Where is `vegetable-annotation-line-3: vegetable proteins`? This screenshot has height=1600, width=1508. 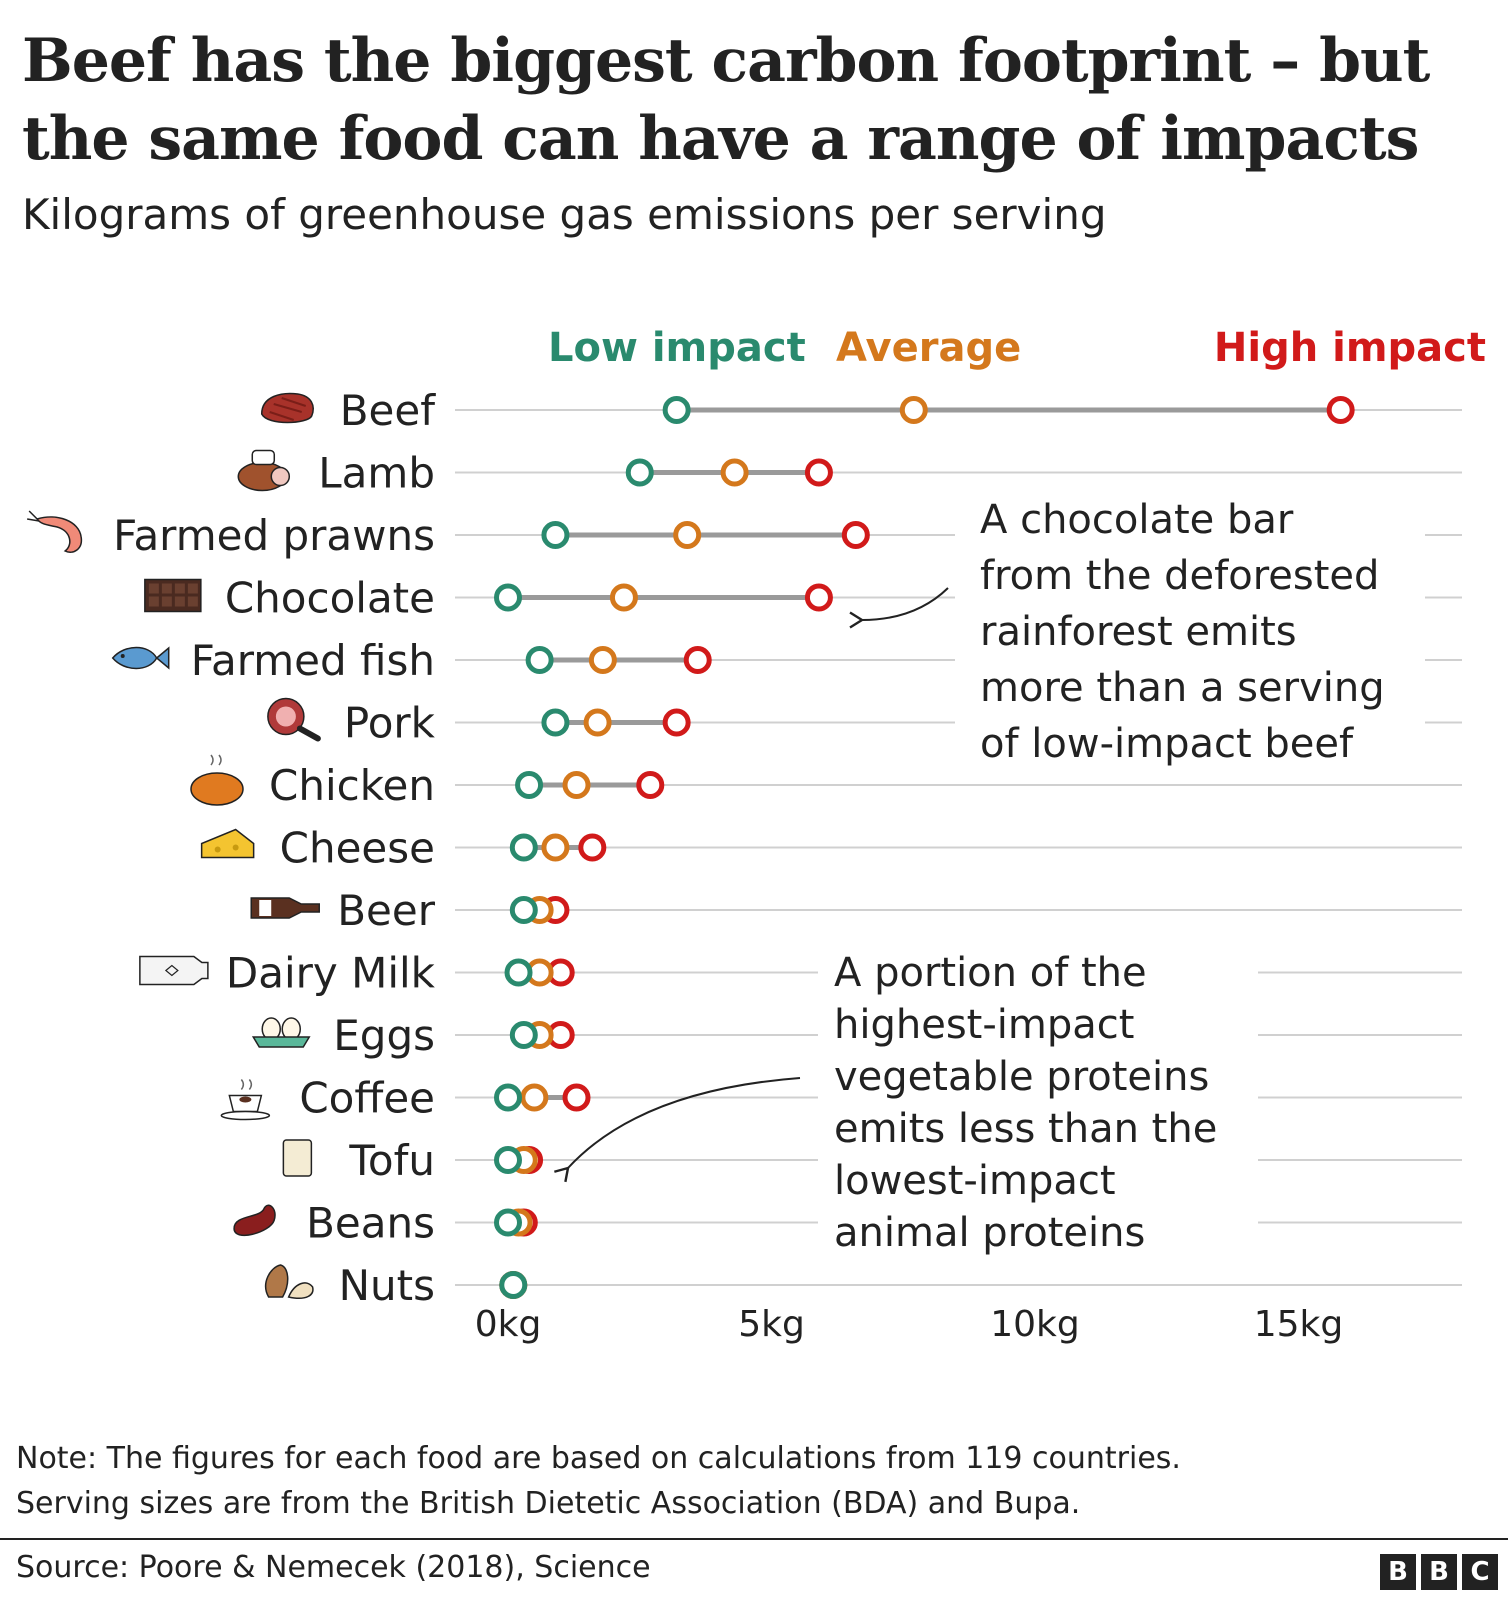
vegetable-annotation-line-3: vegetable proteins is located at coordinates (1021, 1077).